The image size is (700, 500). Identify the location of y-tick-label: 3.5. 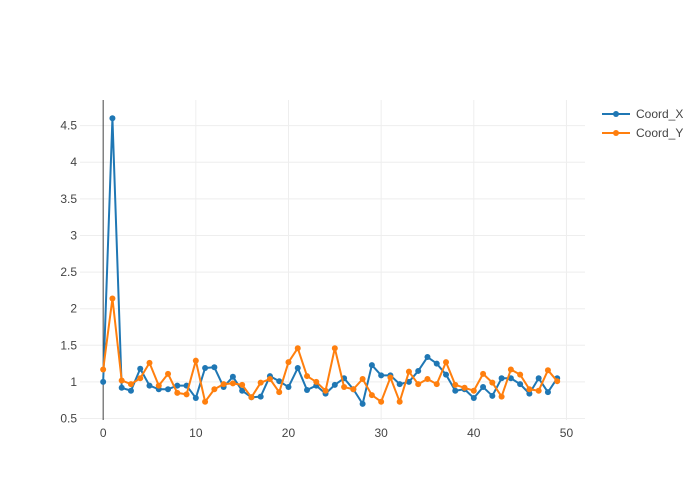
(68, 199).